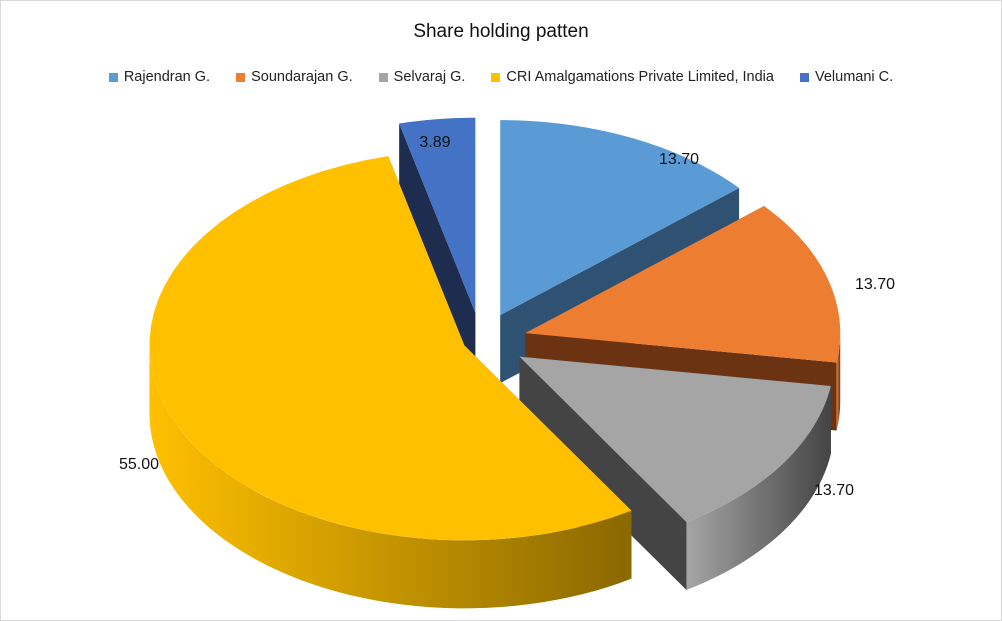 The image size is (1002, 621). I want to click on legend-label: Soundarajan G., so click(302, 77).